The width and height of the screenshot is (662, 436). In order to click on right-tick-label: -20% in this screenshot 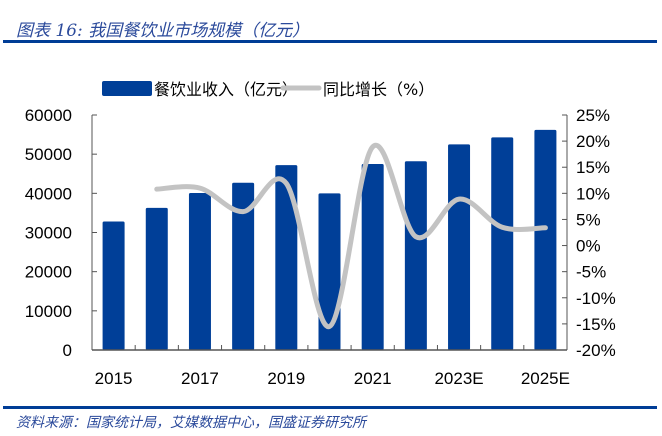, I will do `click(596, 350)`.